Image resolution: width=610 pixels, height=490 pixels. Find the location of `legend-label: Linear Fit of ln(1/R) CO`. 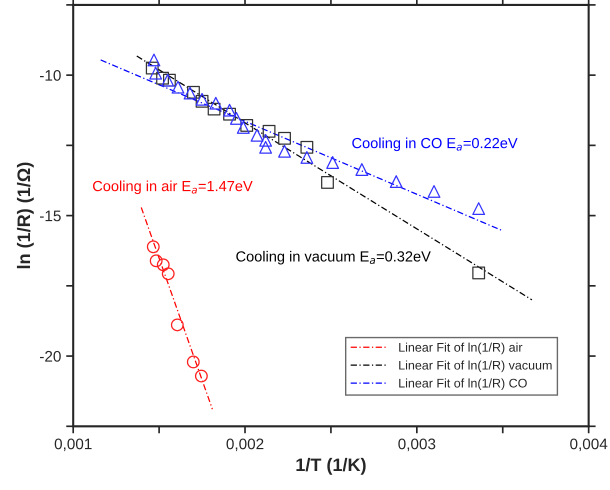

legend-label: Linear Fit of ln(1/R) CO is located at coordinates (463, 384).